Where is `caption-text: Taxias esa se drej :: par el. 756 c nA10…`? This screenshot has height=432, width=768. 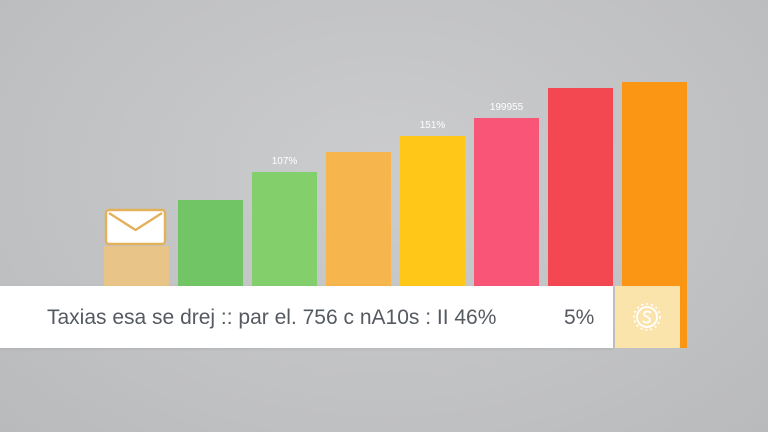 caption-text: Taxias esa se drej :: par el. 756 c nA10… is located at coordinates (272, 317).